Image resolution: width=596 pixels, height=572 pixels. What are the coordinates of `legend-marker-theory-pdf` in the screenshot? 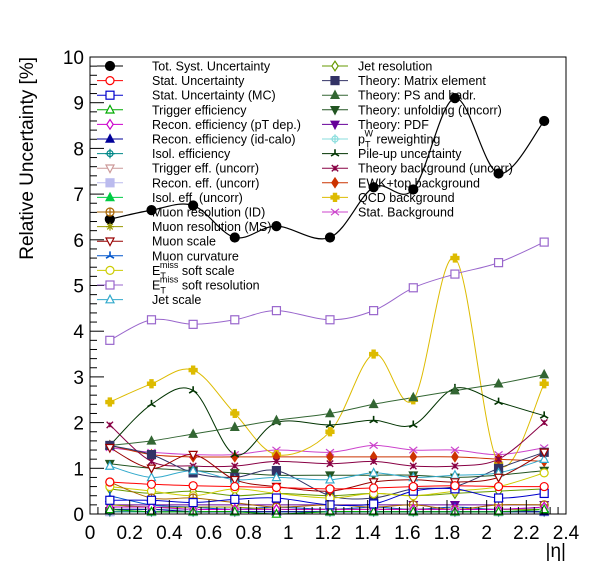 It's located at (335, 125).